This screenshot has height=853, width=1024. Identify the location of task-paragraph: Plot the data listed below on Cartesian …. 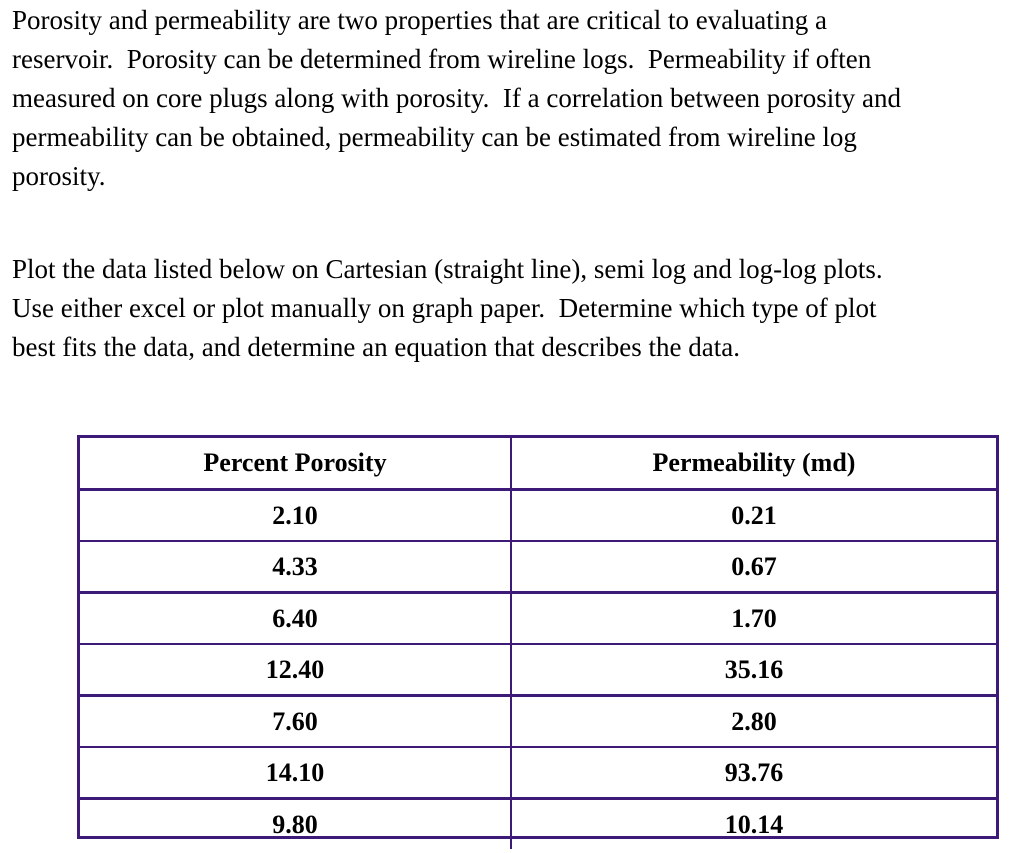
(447, 308).